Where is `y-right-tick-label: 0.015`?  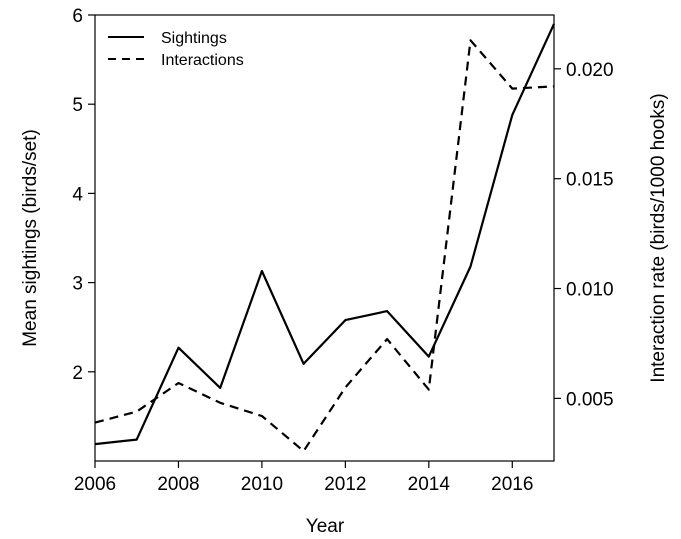
y-right-tick-label: 0.015 is located at coordinates (590, 180).